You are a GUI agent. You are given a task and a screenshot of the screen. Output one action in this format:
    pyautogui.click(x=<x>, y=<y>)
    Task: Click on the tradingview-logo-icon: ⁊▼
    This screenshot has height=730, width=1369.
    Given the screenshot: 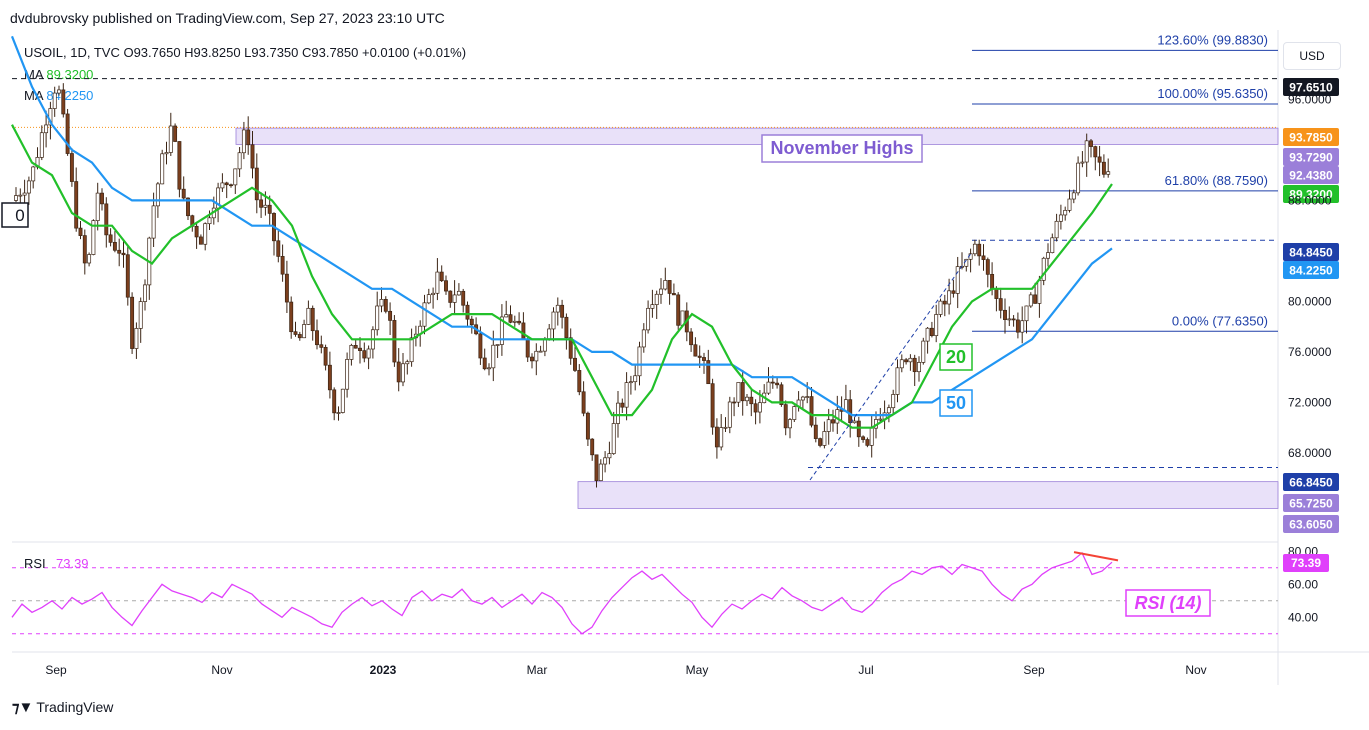 What is the action you would take?
    pyautogui.click(x=22, y=707)
    